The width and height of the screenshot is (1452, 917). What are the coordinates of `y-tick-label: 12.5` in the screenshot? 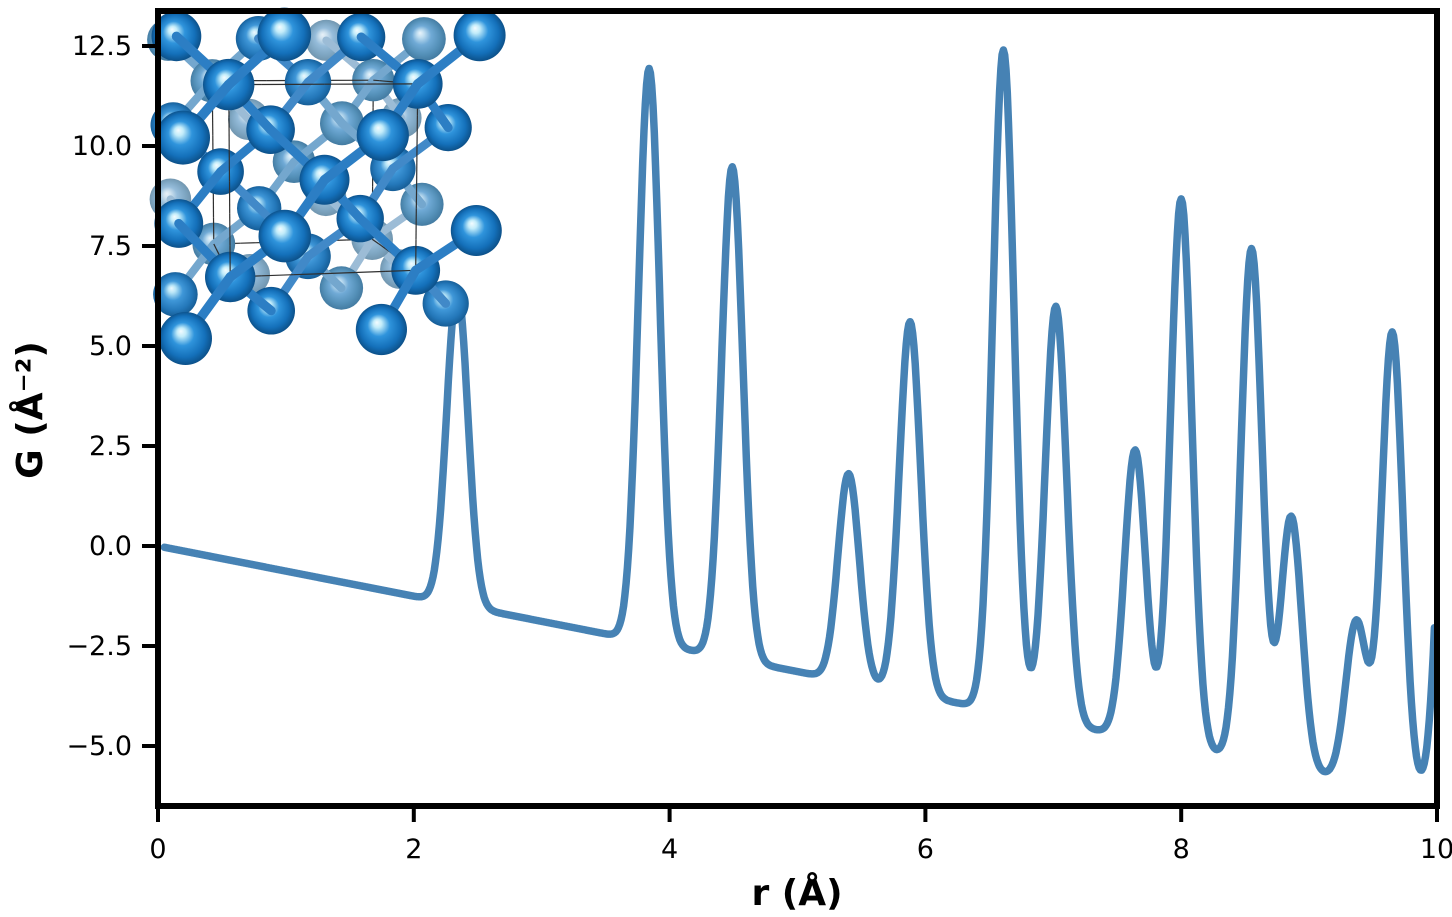 It's located at (102, 46).